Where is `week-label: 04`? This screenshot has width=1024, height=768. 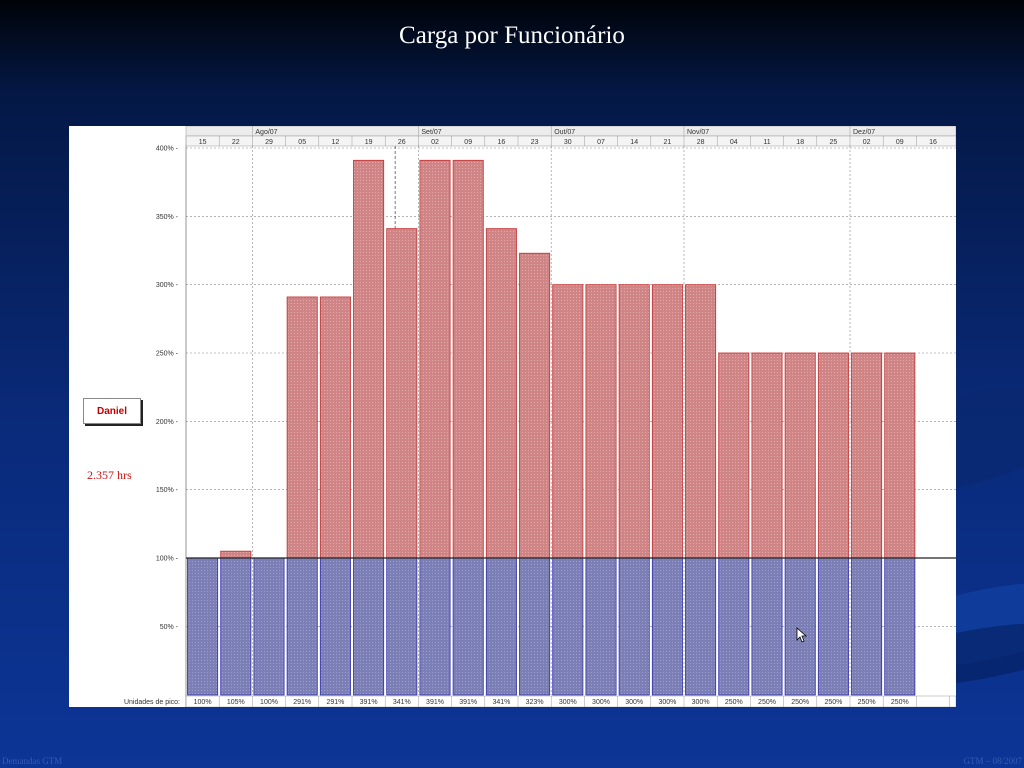 week-label: 04 is located at coordinates (734, 142).